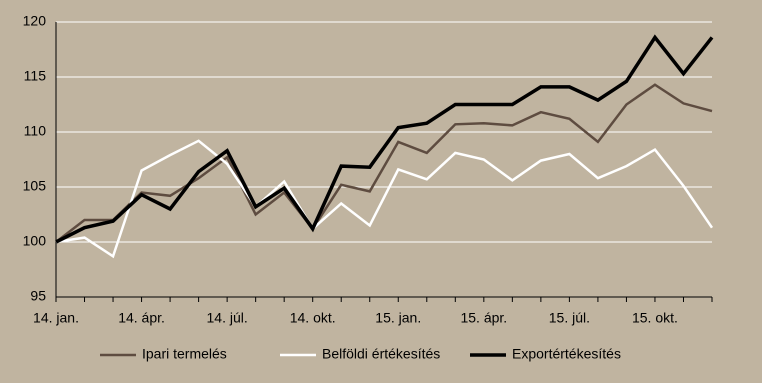 The image size is (762, 383). What do you see at coordinates (35, 241) in the screenshot?
I see `y-tick-label: 100` at bounding box center [35, 241].